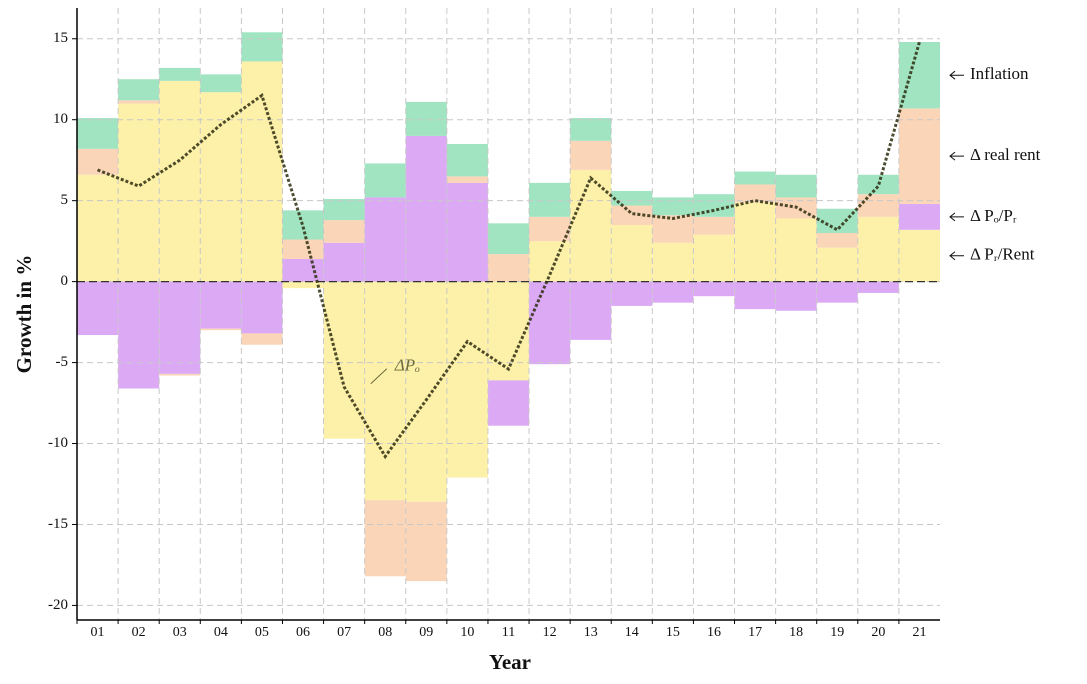  I want to click on line-label: ΔPₒ, so click(407, 365).